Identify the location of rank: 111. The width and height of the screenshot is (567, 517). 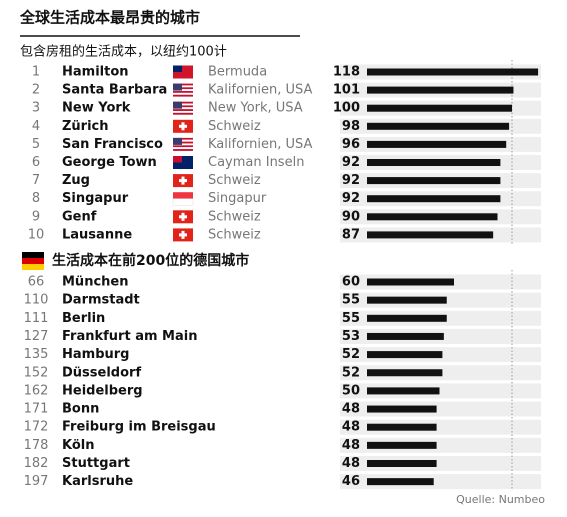
(36, 318).